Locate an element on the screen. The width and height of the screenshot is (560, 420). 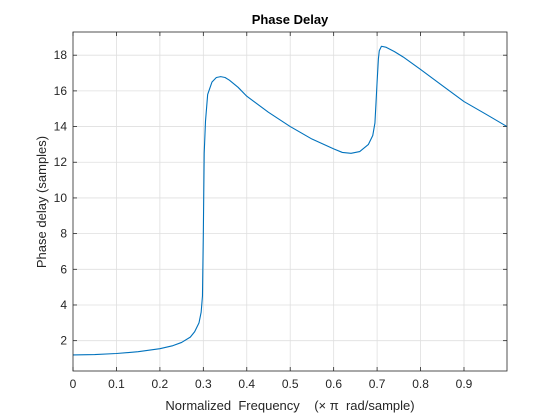
chart-title: Phase Delay is located at coordinates (290, 19).